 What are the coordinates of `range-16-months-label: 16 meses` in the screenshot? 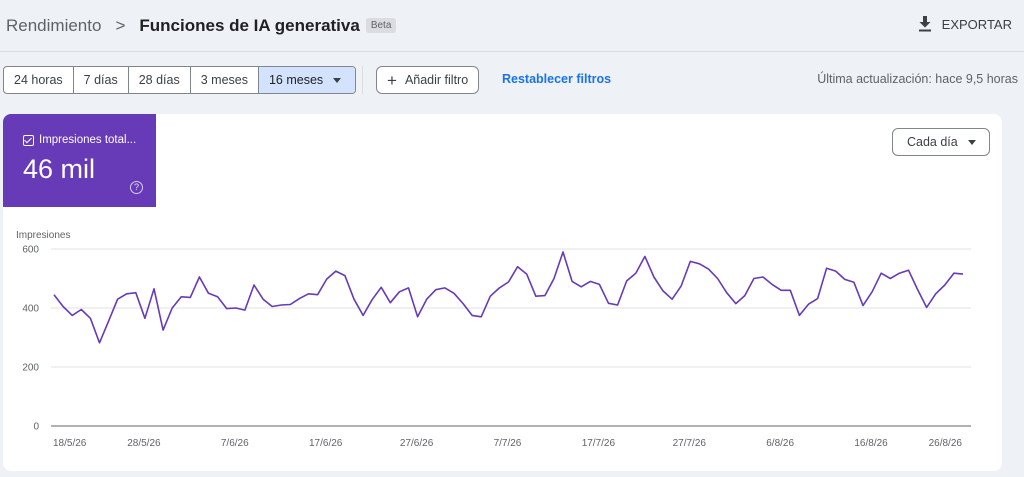 It's located at (296, 80).